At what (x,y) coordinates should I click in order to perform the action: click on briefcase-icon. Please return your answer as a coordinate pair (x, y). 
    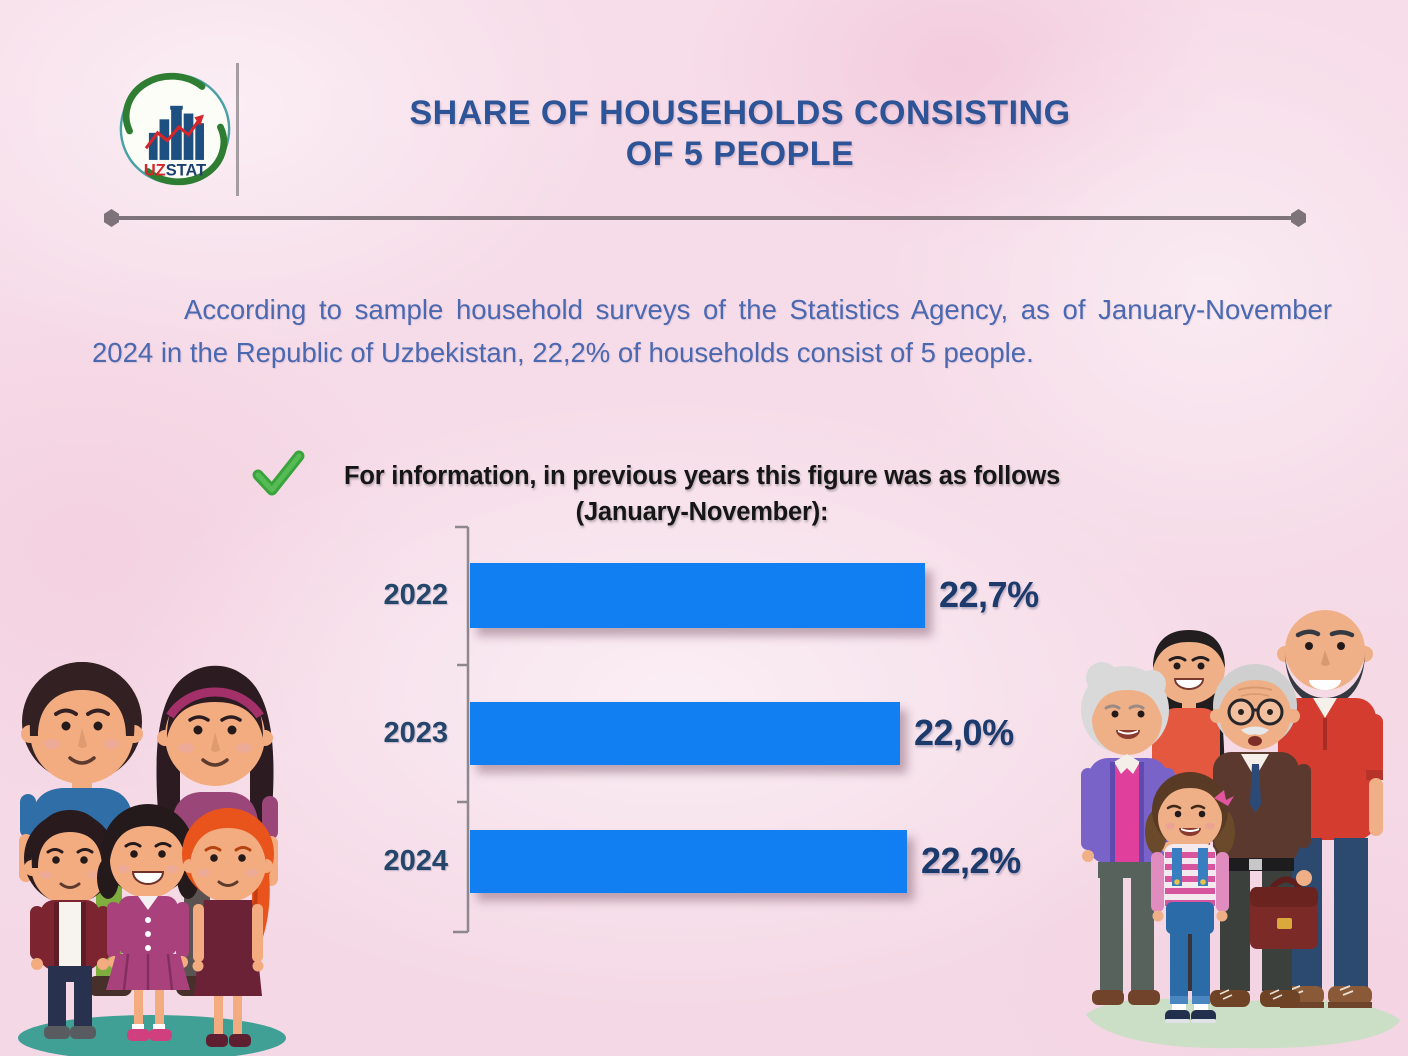
    Looking at the image, I should click on (1284, 909).